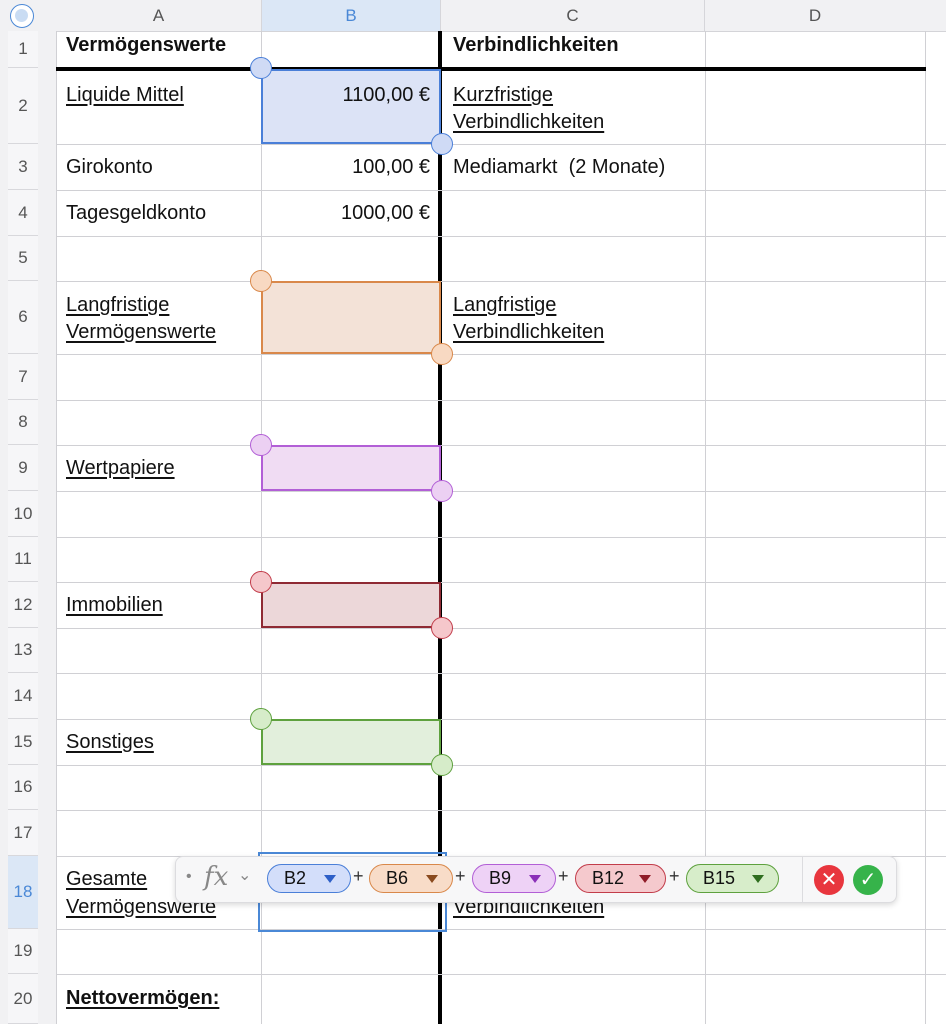 The height and width of the screenshot is (1024, 946). I want to click on row-header-11: 11, so click(23, 559).